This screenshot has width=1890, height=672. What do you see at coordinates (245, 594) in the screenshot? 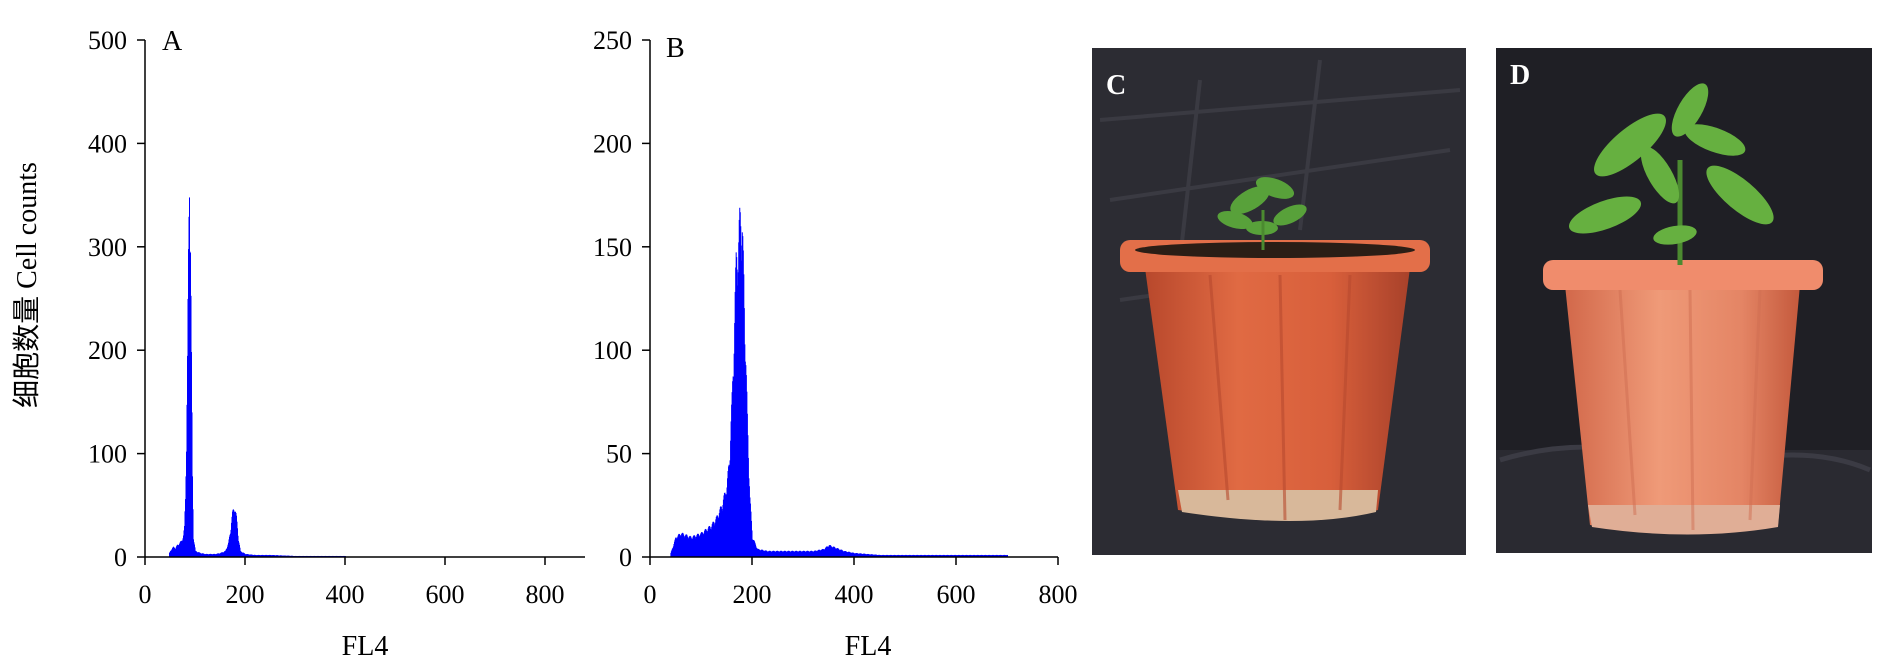
I see `x-tick-label: 200` at bounding box center [245, 594].